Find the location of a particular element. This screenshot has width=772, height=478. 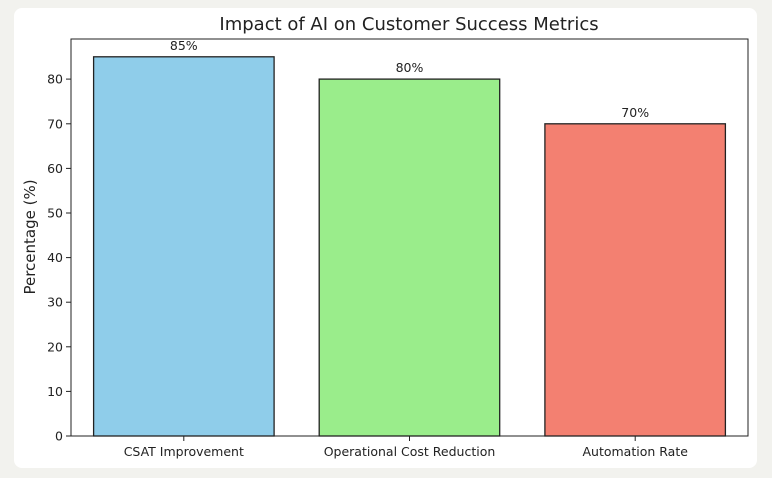

x-tick-label-0: CSAT Improvement is located at coordinates (184, 451).